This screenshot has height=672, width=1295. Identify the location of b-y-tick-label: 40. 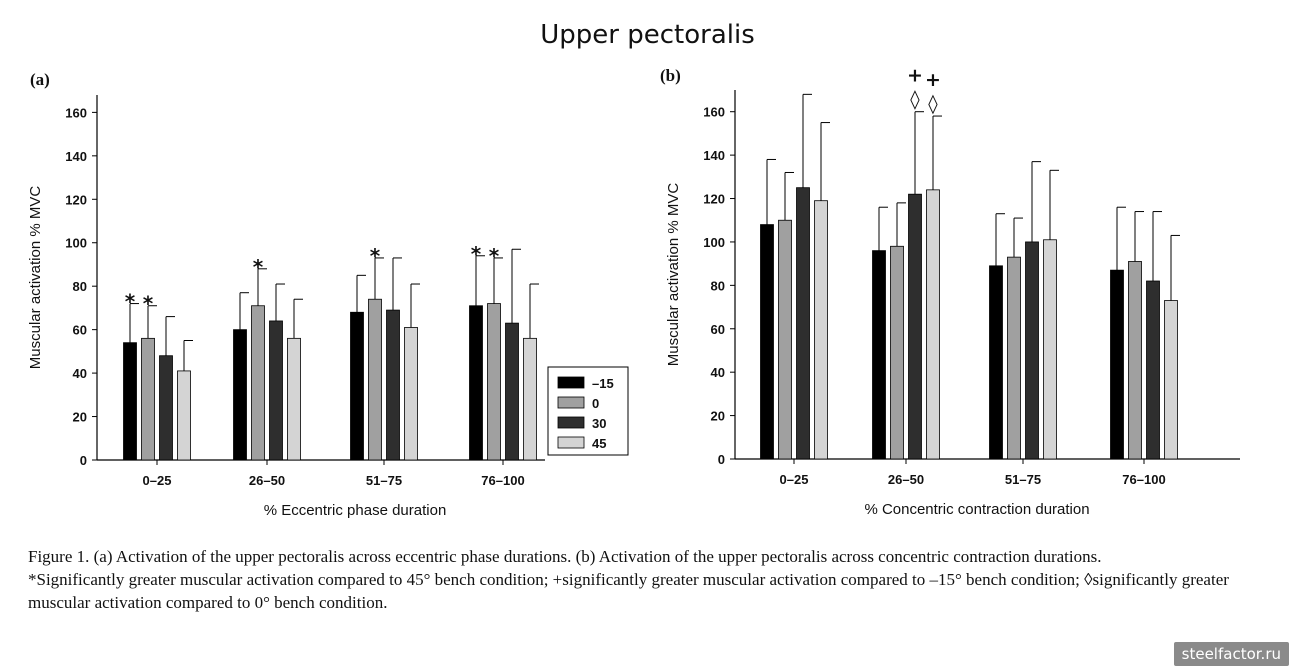
(718, 372).